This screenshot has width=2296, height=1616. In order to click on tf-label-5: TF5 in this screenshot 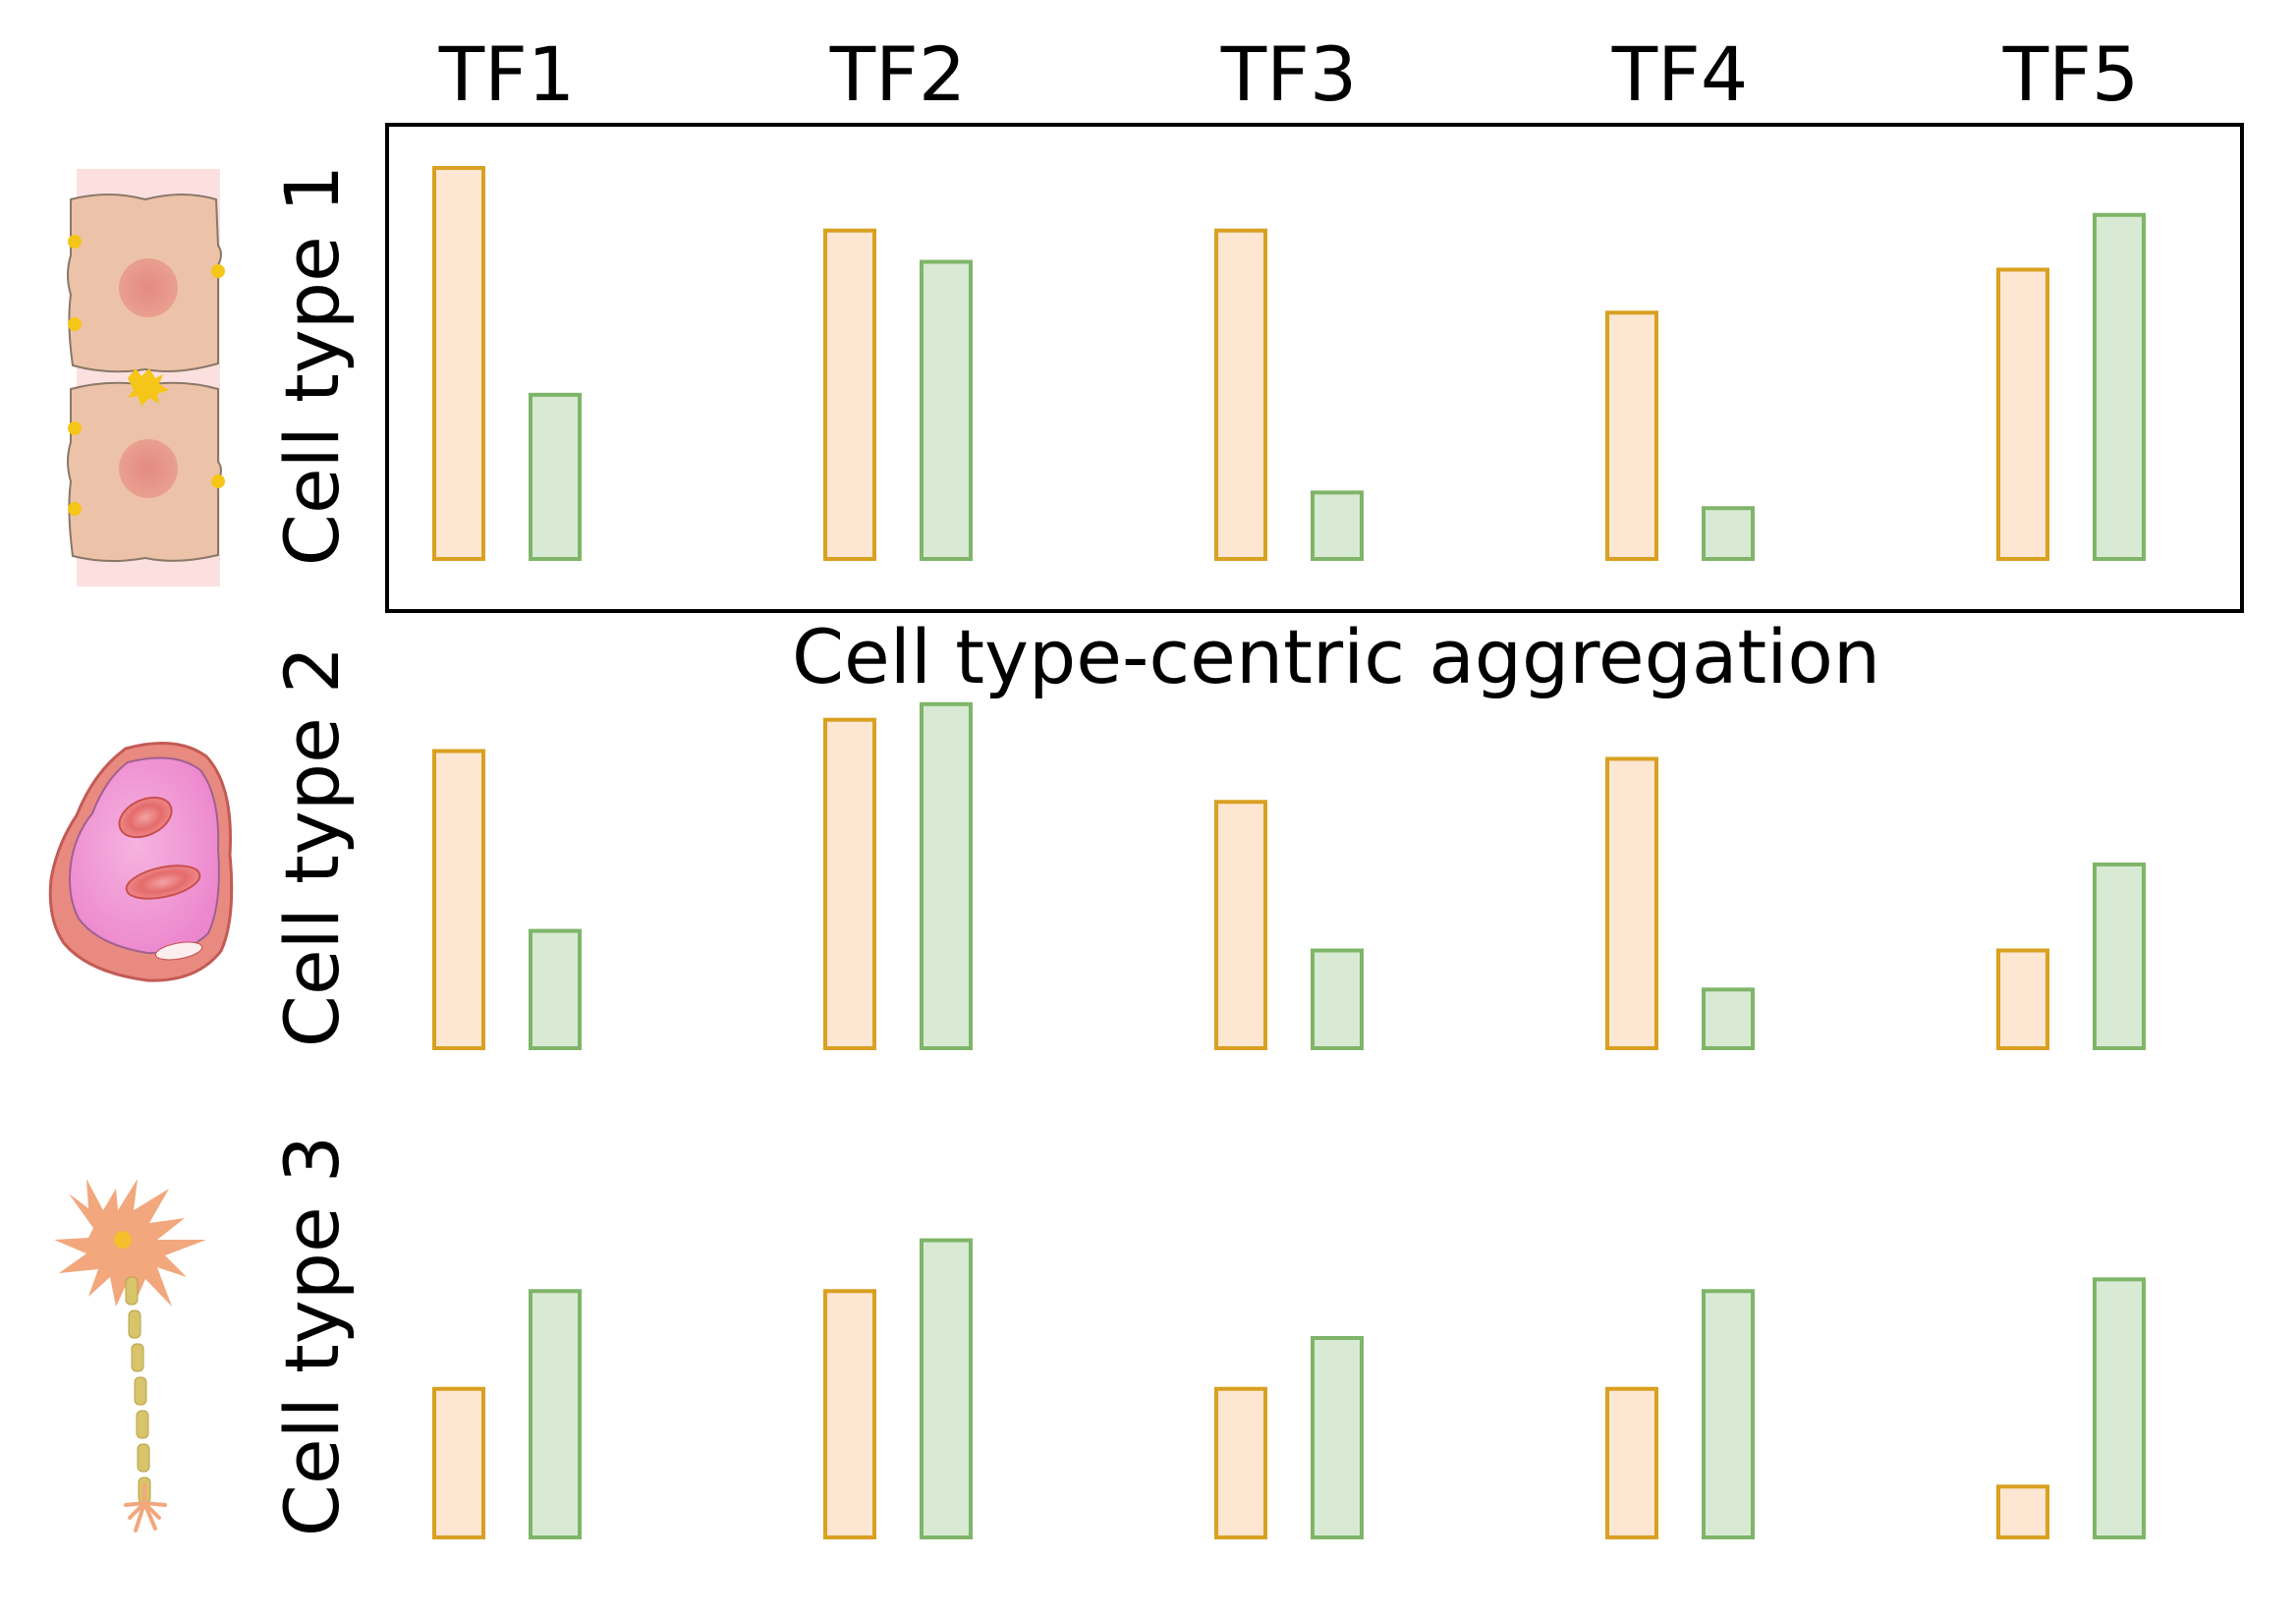, I will do `click(2071, 74)`.